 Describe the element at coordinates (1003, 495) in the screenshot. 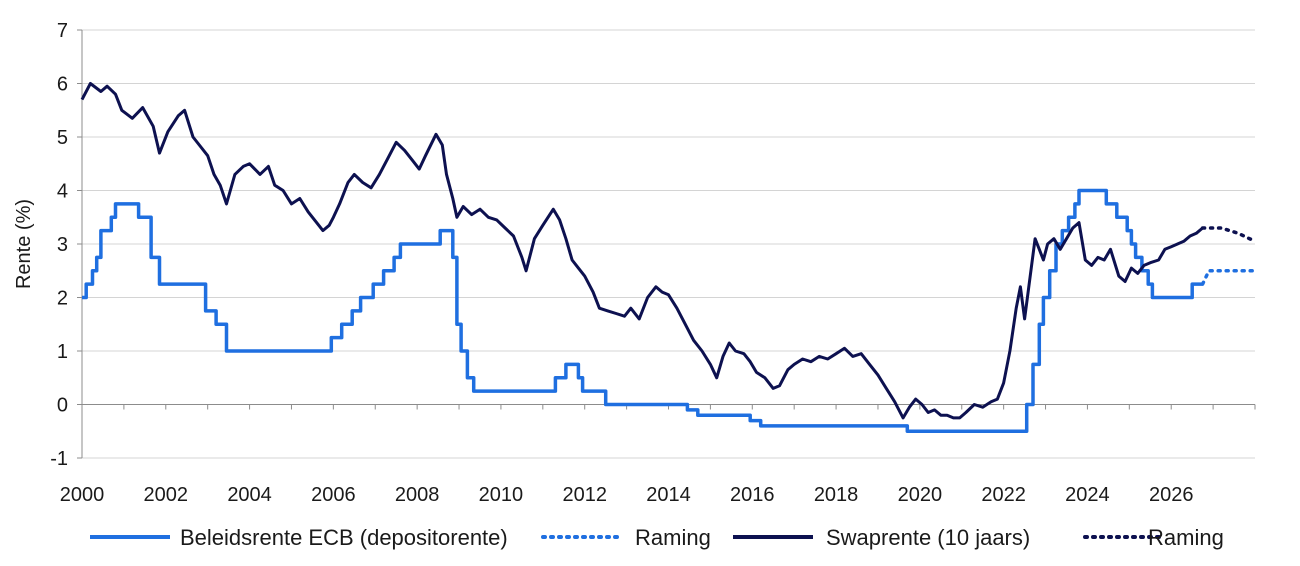

I see `x-tick-label: 2022` at that location.